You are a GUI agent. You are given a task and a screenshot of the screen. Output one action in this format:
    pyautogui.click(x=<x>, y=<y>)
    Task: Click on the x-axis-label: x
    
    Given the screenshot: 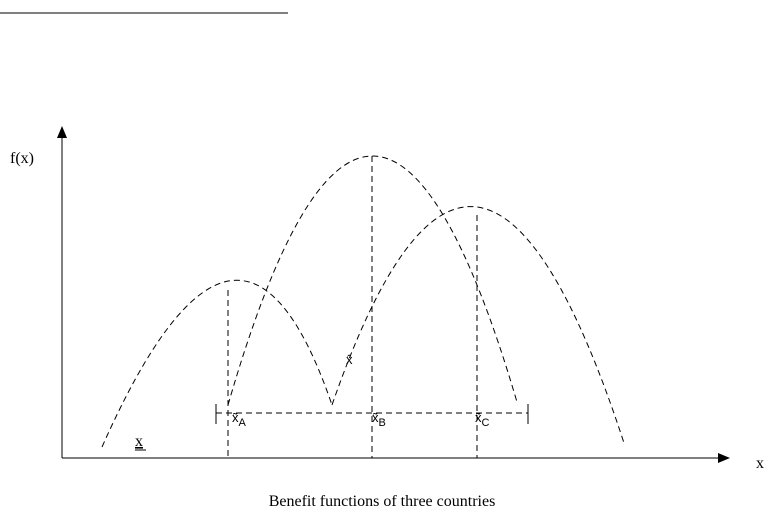 What is the action you would take?
    pyautogui.click(x=760, y=463)
    